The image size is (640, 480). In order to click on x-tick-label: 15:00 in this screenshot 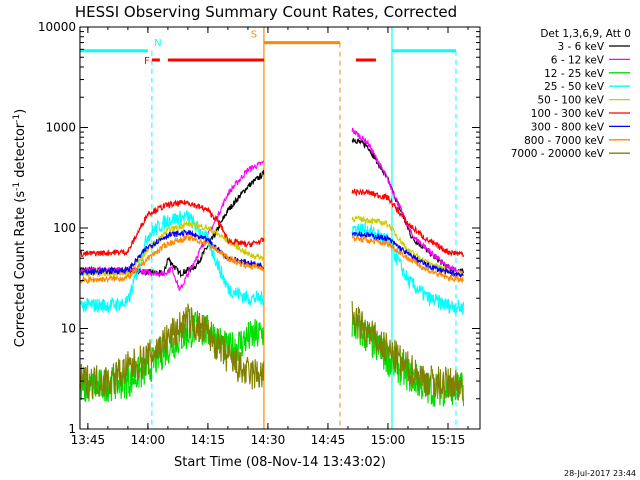, I will do `click(388, 440)`.